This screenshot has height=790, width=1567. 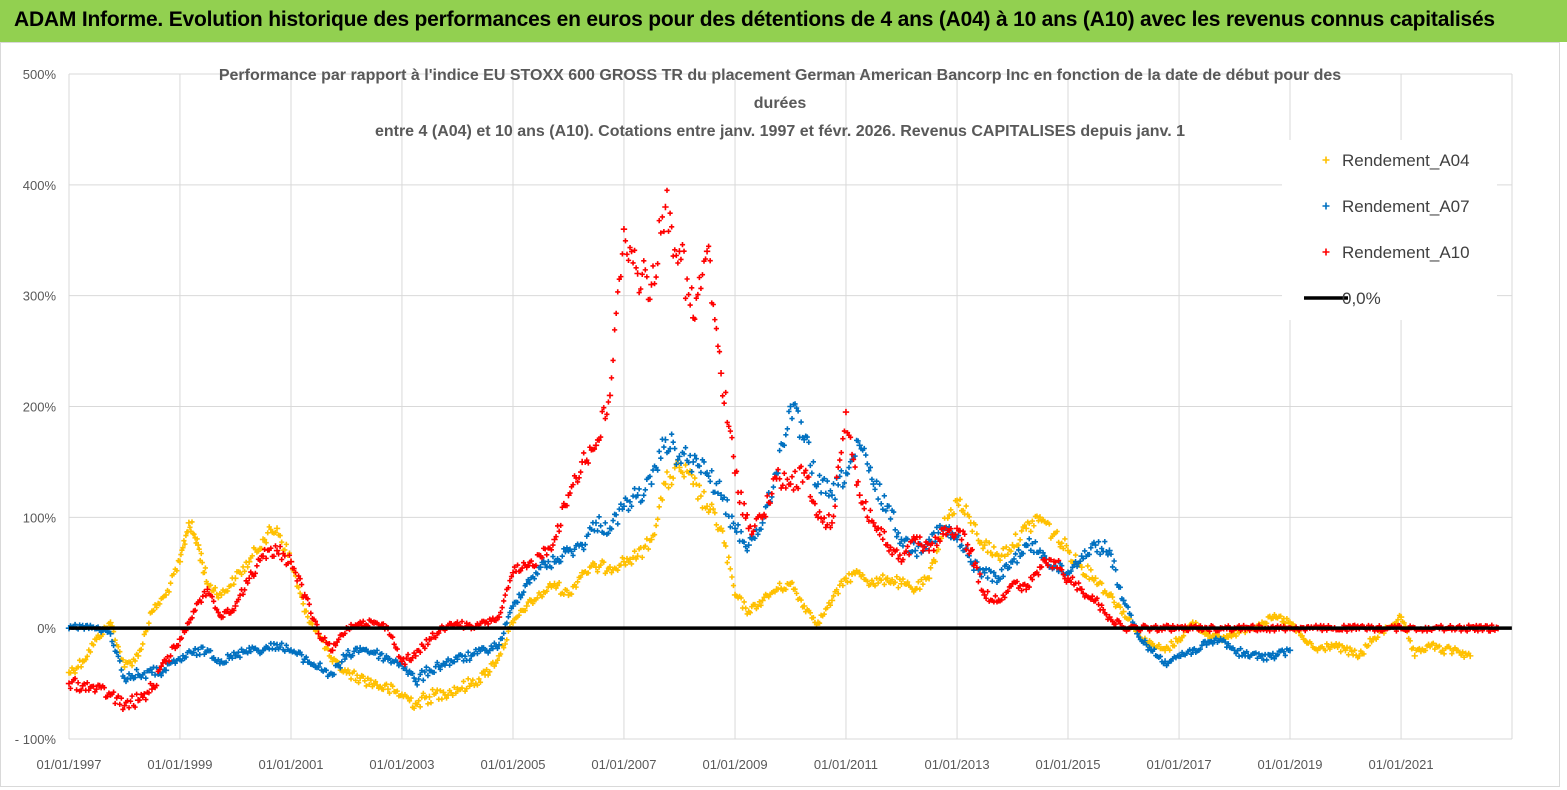 I want to click on x-tick-label: 01/01/1997, so click(x=68, y=764).